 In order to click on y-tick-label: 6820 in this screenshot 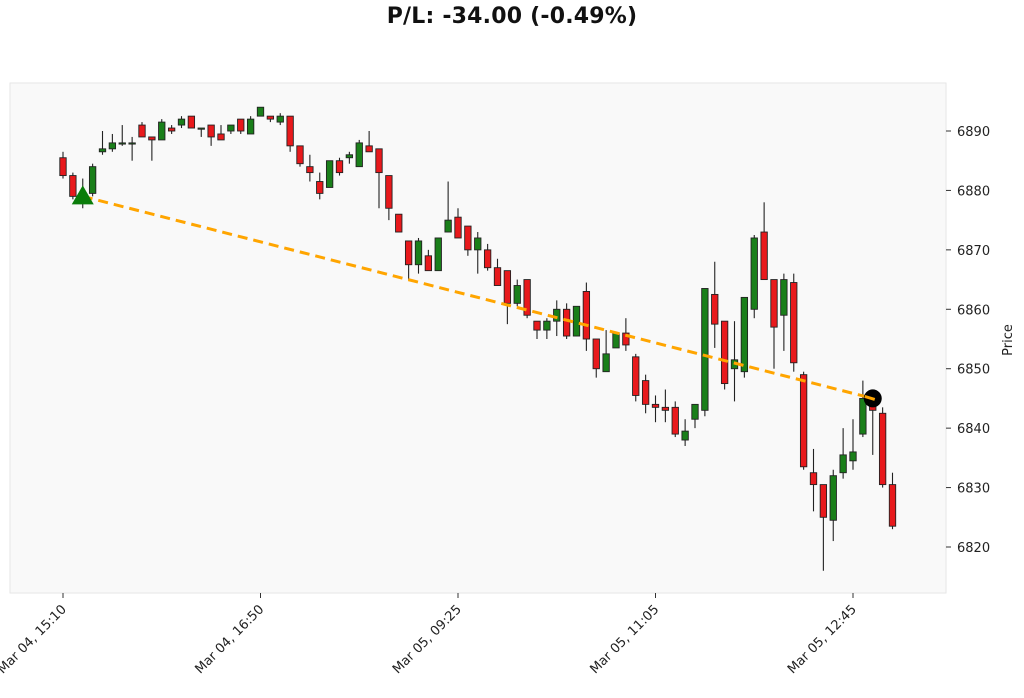, I will do `click(973, 548)`.